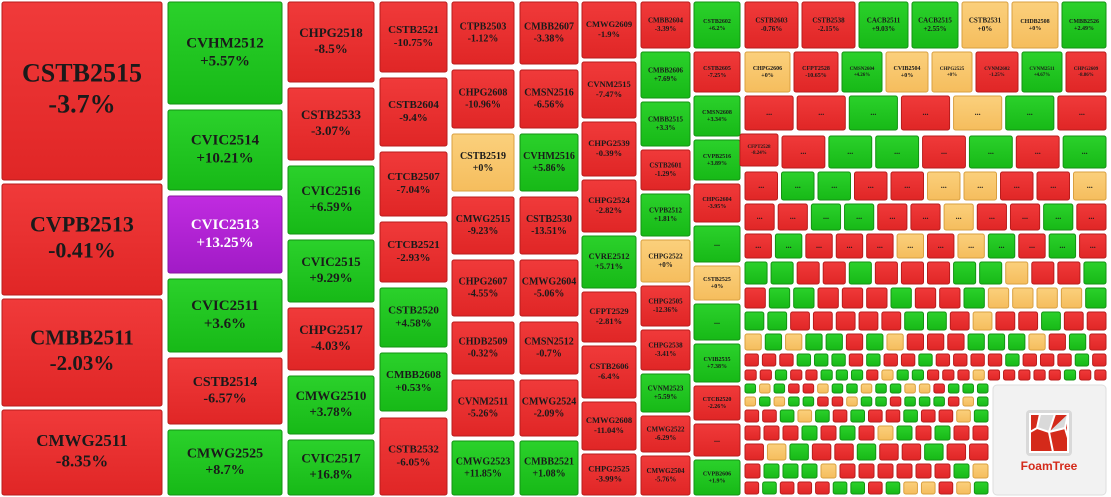 The height and width of the screenshot is (497, 1111). What do you see at coordinates (665, 215) in the screenshot?
I see `tile: CVPB2512+1.81%` at bounding box center [665, 215].